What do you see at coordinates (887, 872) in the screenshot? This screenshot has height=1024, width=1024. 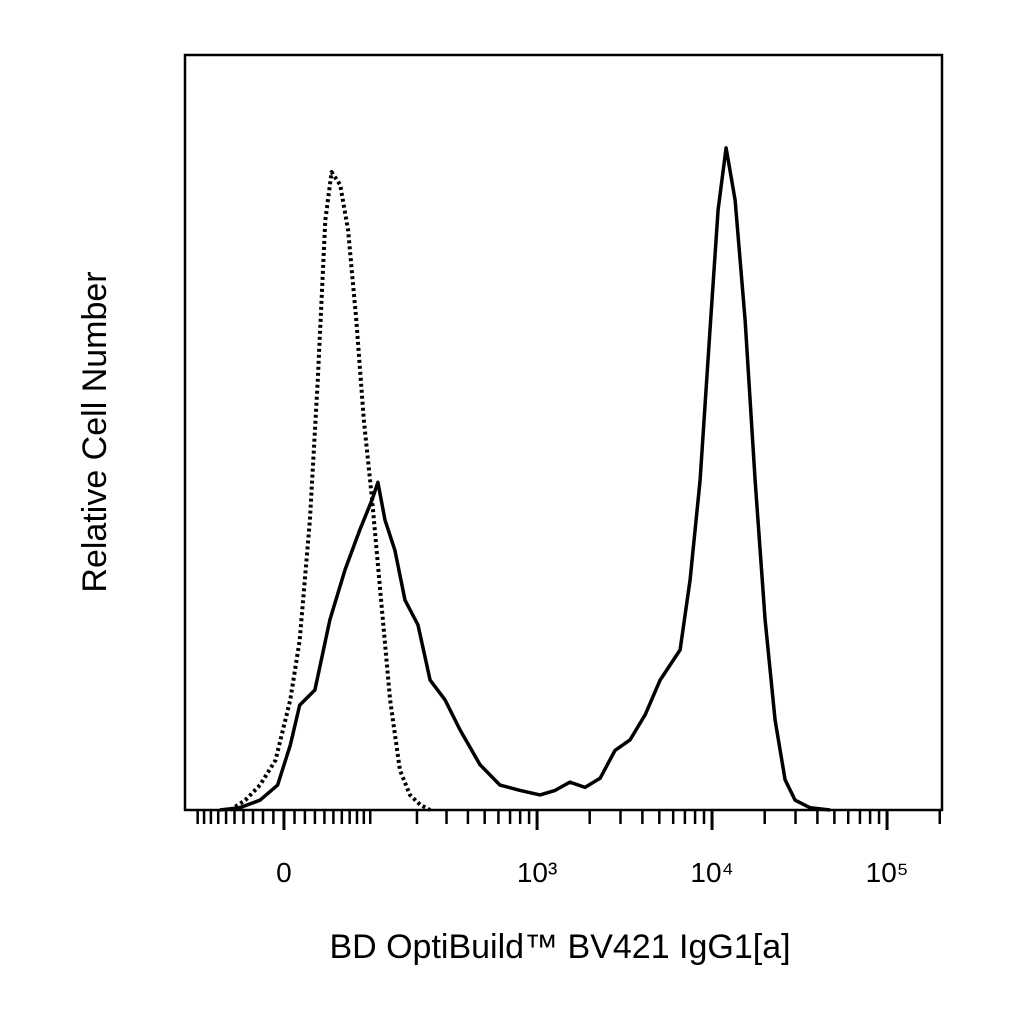 I see `x-tick-label: 10⁵` at bounding box center [887, 872].